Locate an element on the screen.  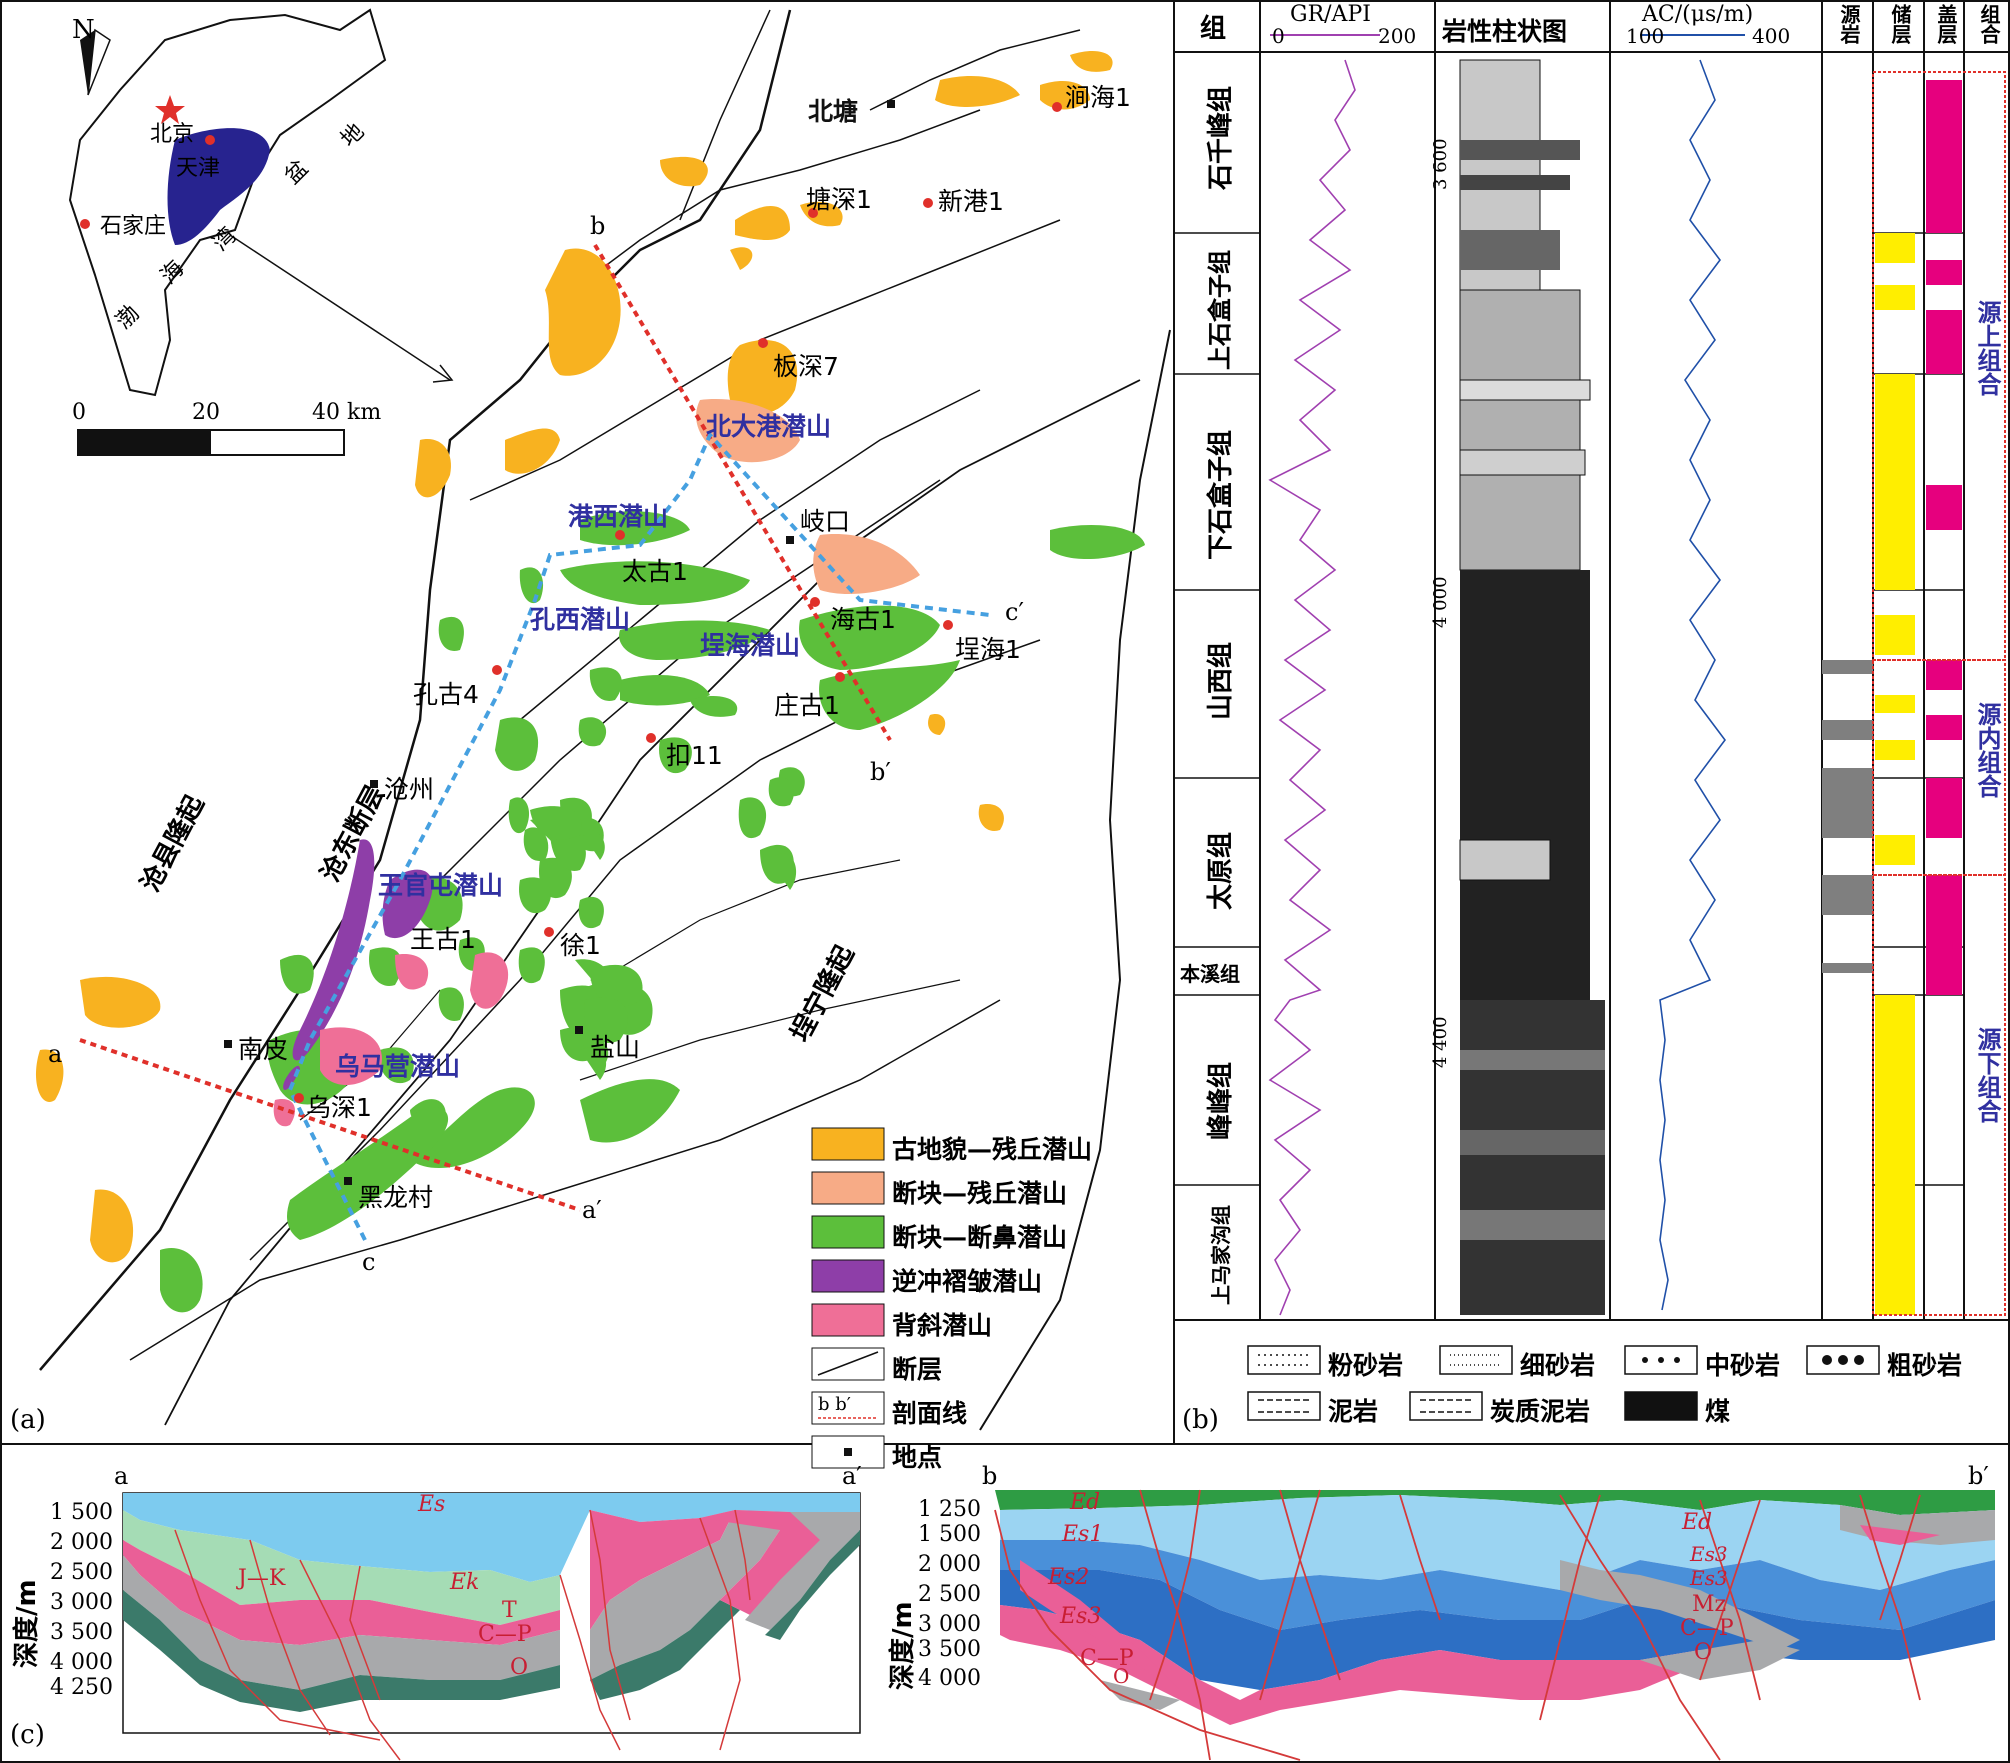
place-wushen1: 乌深1 is located at coordinates (339, 1107).